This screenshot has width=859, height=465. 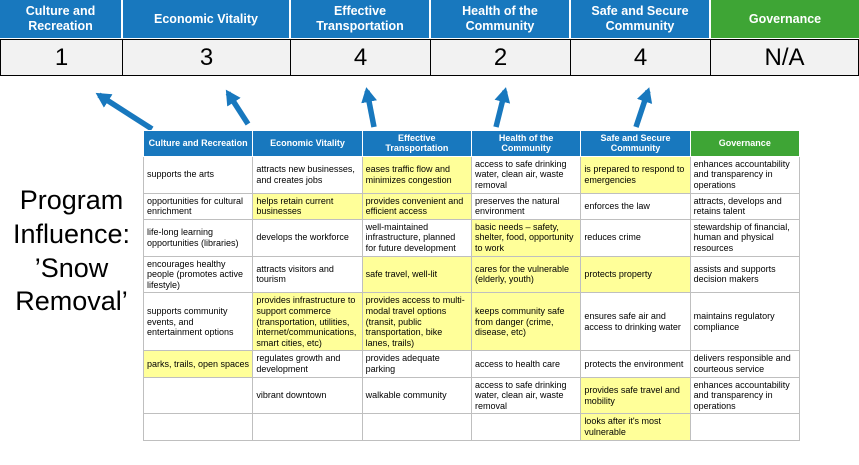 I want to click on matrix-cell-highlighted: looks after it's most vulnerable, so click(x=635, y=427).